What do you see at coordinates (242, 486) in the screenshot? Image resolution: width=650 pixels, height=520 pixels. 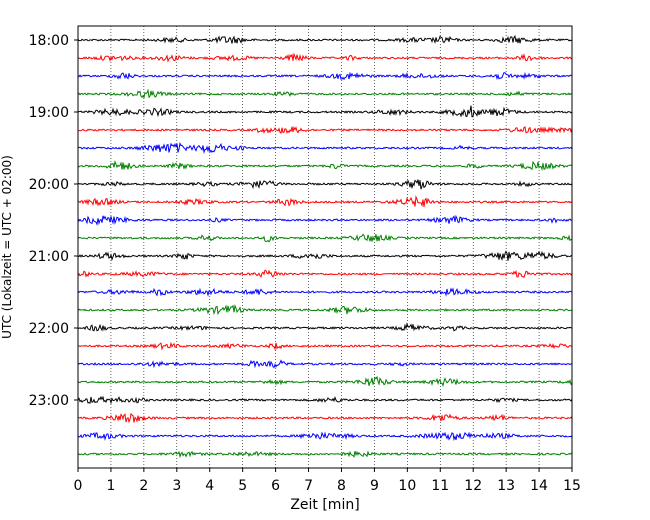 I see `x-tick-label: 5` at bounding box center [242, 486].